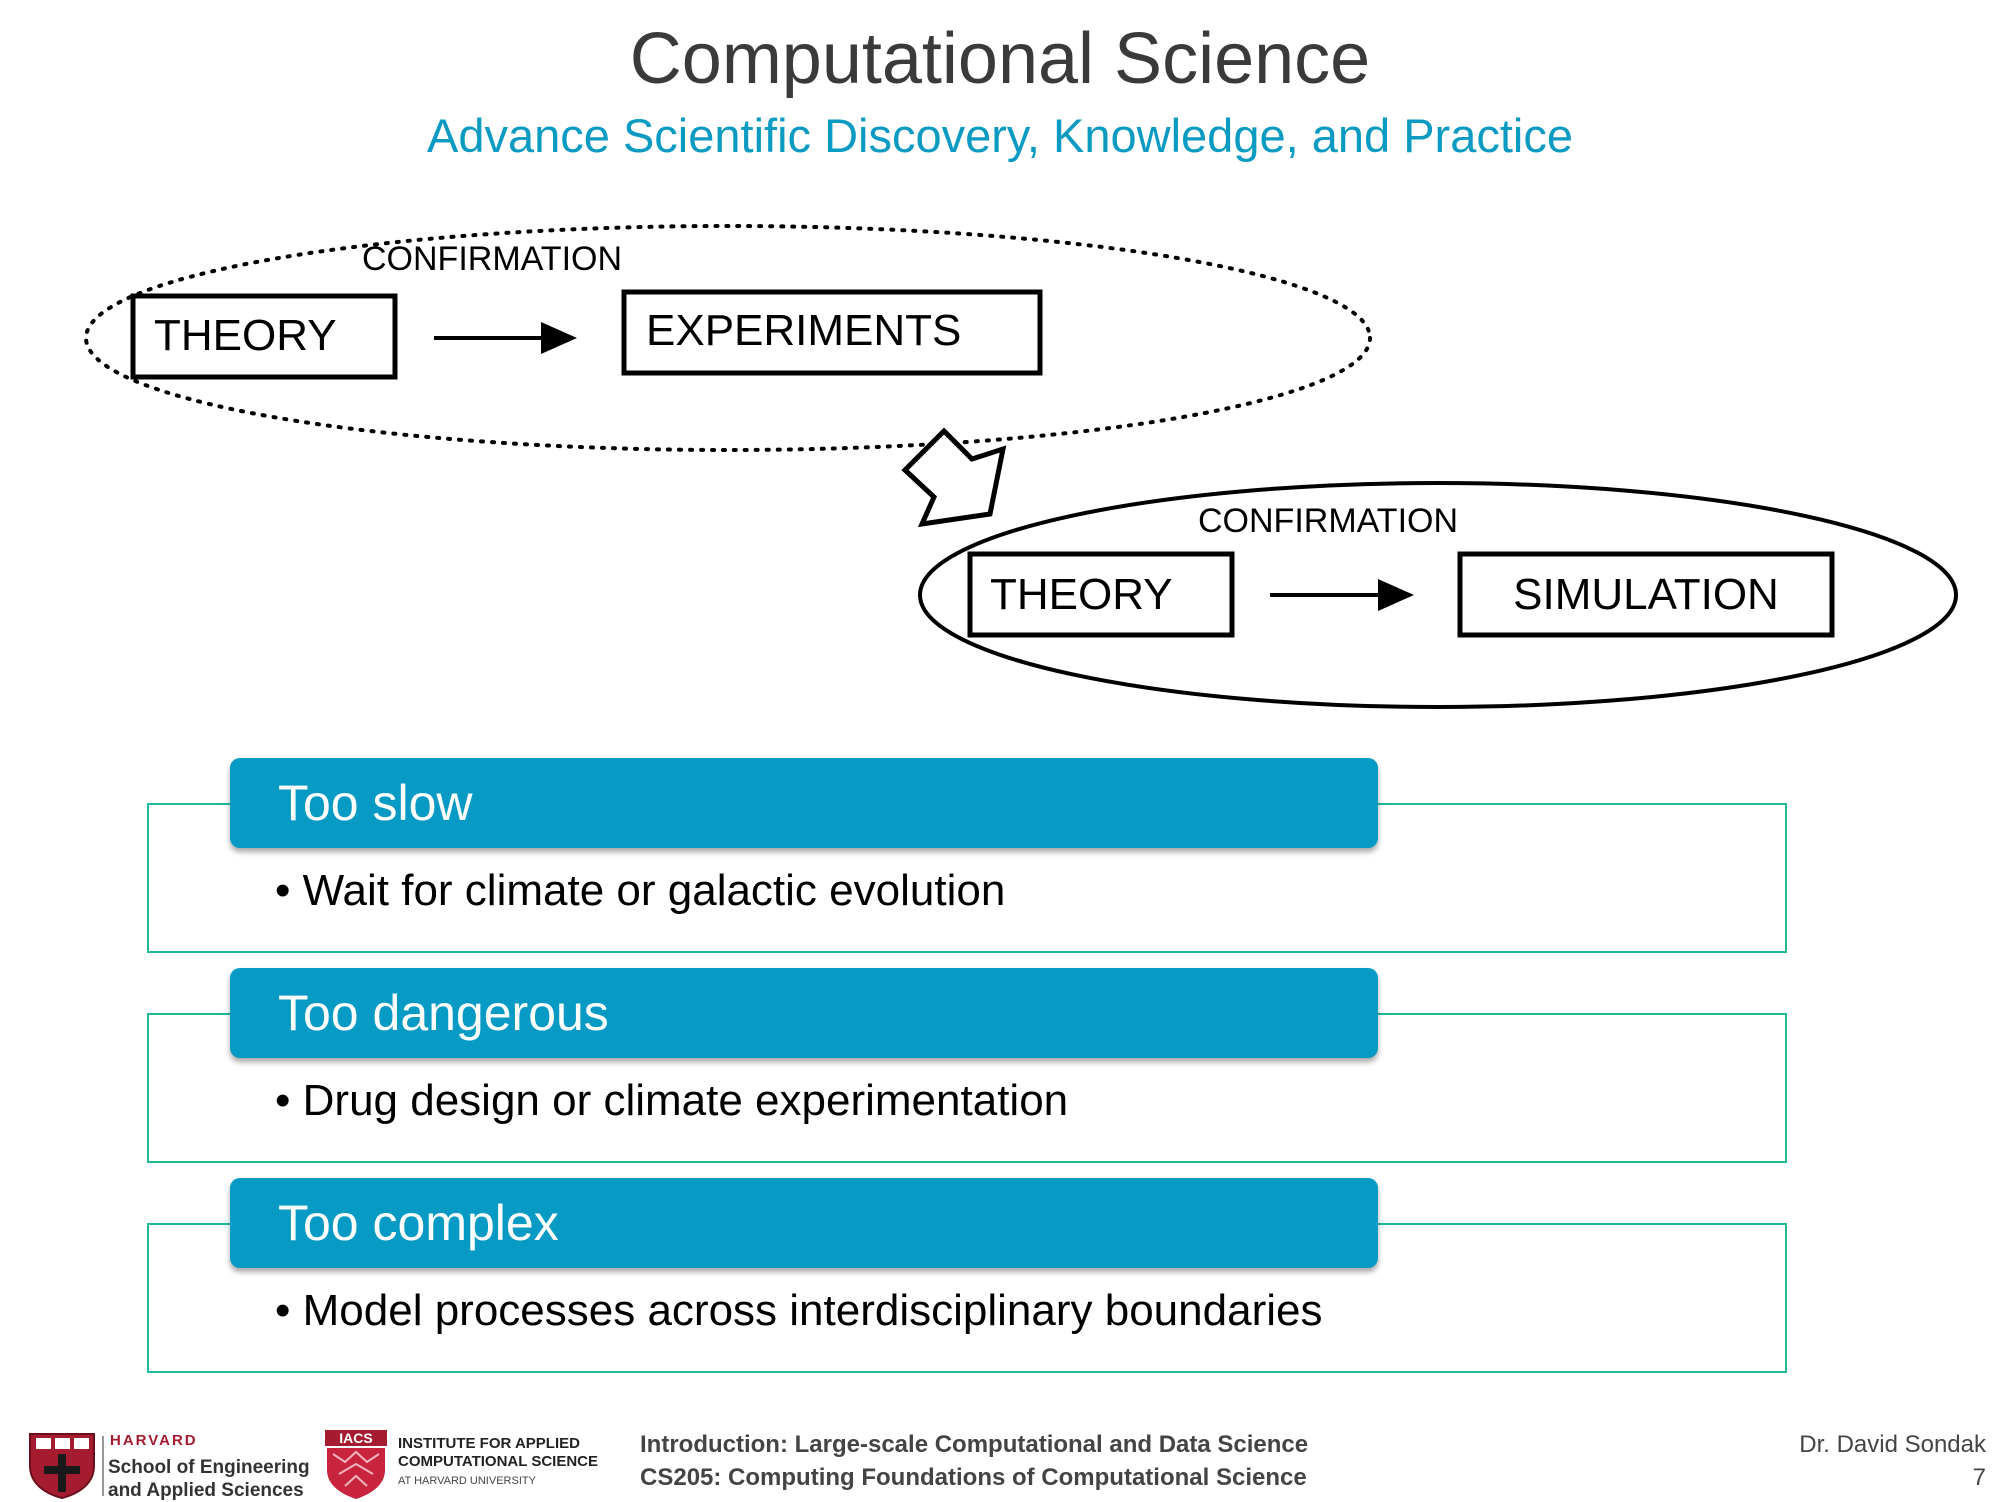 The image size is (2000, 1502). I want to click on top-theory-label: THEORY, so click(245, 335).